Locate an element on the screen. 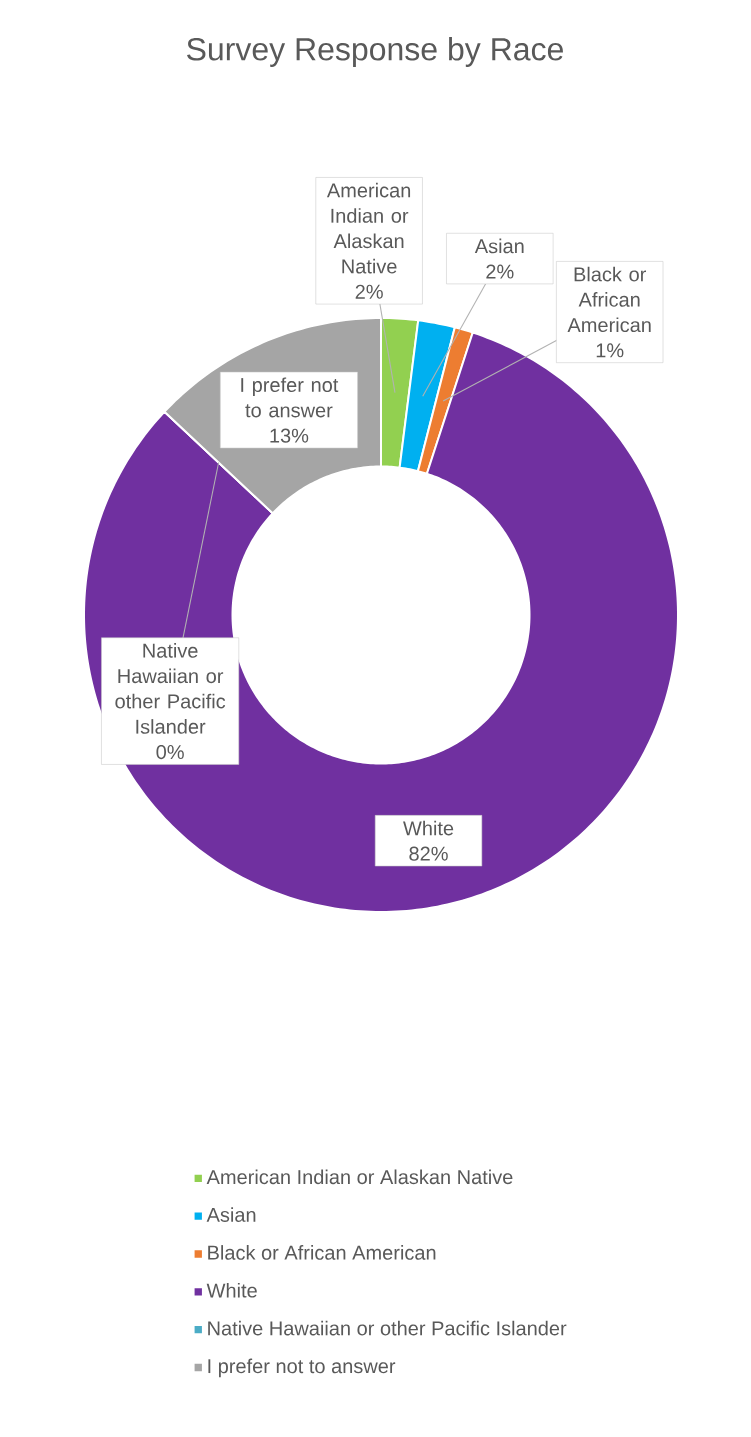 The height and width of the screenshot is (1437, 751). legend-label: Black or African American is located at coordinates (322, 1252).